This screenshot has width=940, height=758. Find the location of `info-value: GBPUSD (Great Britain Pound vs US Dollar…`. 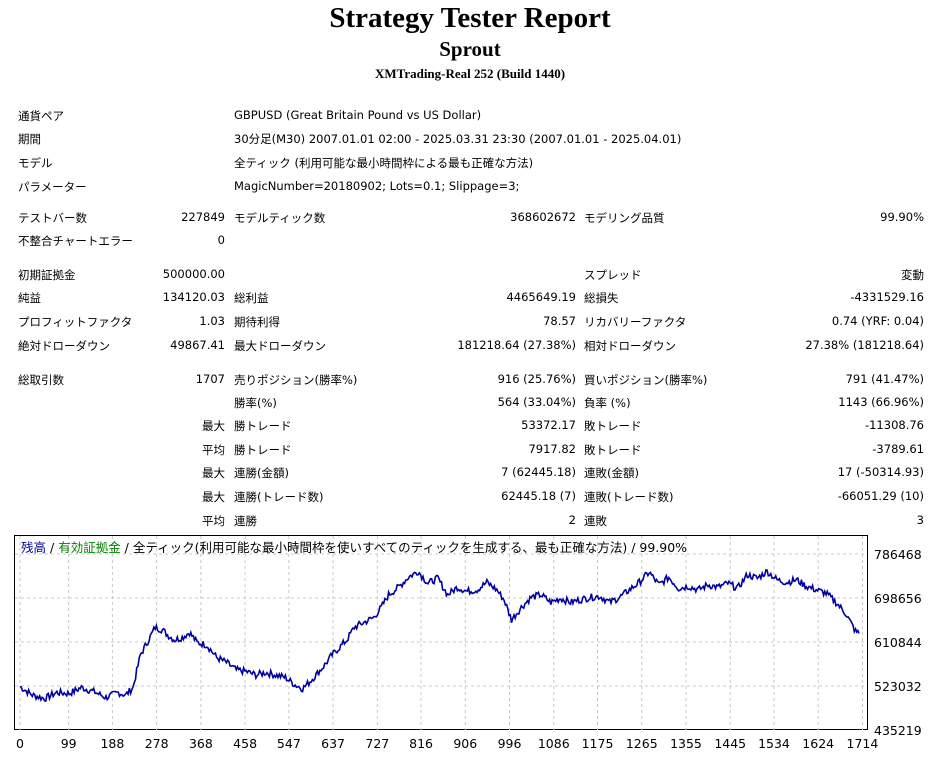

info-value: GBPUSD (Great Britain Pound vs US Dollar… is located at coordinates (358, 115).